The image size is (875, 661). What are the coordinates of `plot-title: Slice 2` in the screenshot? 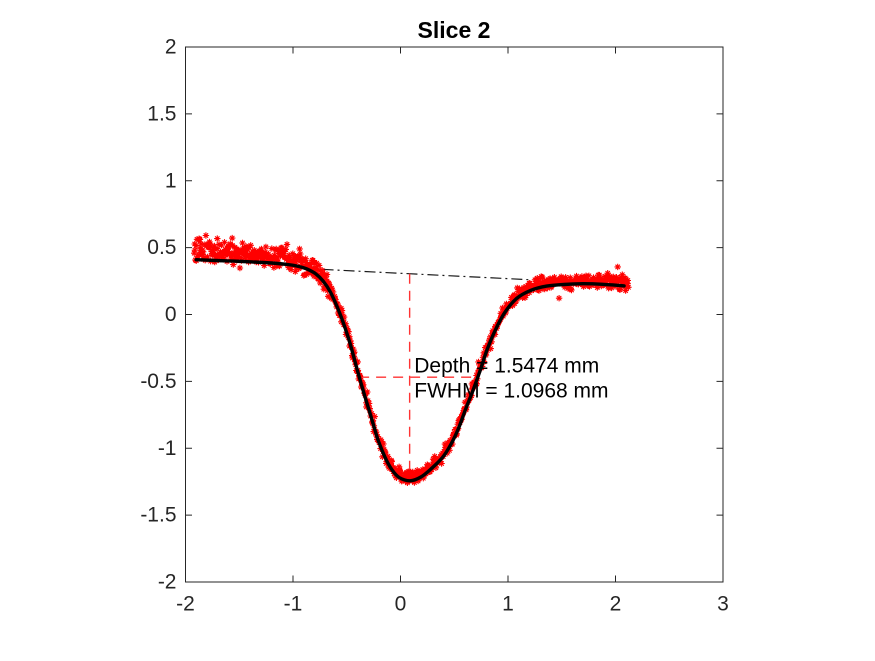 It's located at (454, 30).